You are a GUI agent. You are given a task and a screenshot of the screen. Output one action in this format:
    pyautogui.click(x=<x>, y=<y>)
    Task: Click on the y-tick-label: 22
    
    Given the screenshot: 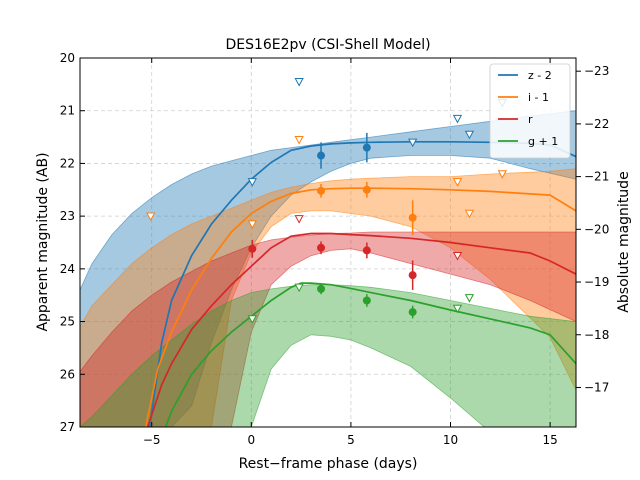 What is the action you would take?
    pyautogui.click(x=67, y=163)
    